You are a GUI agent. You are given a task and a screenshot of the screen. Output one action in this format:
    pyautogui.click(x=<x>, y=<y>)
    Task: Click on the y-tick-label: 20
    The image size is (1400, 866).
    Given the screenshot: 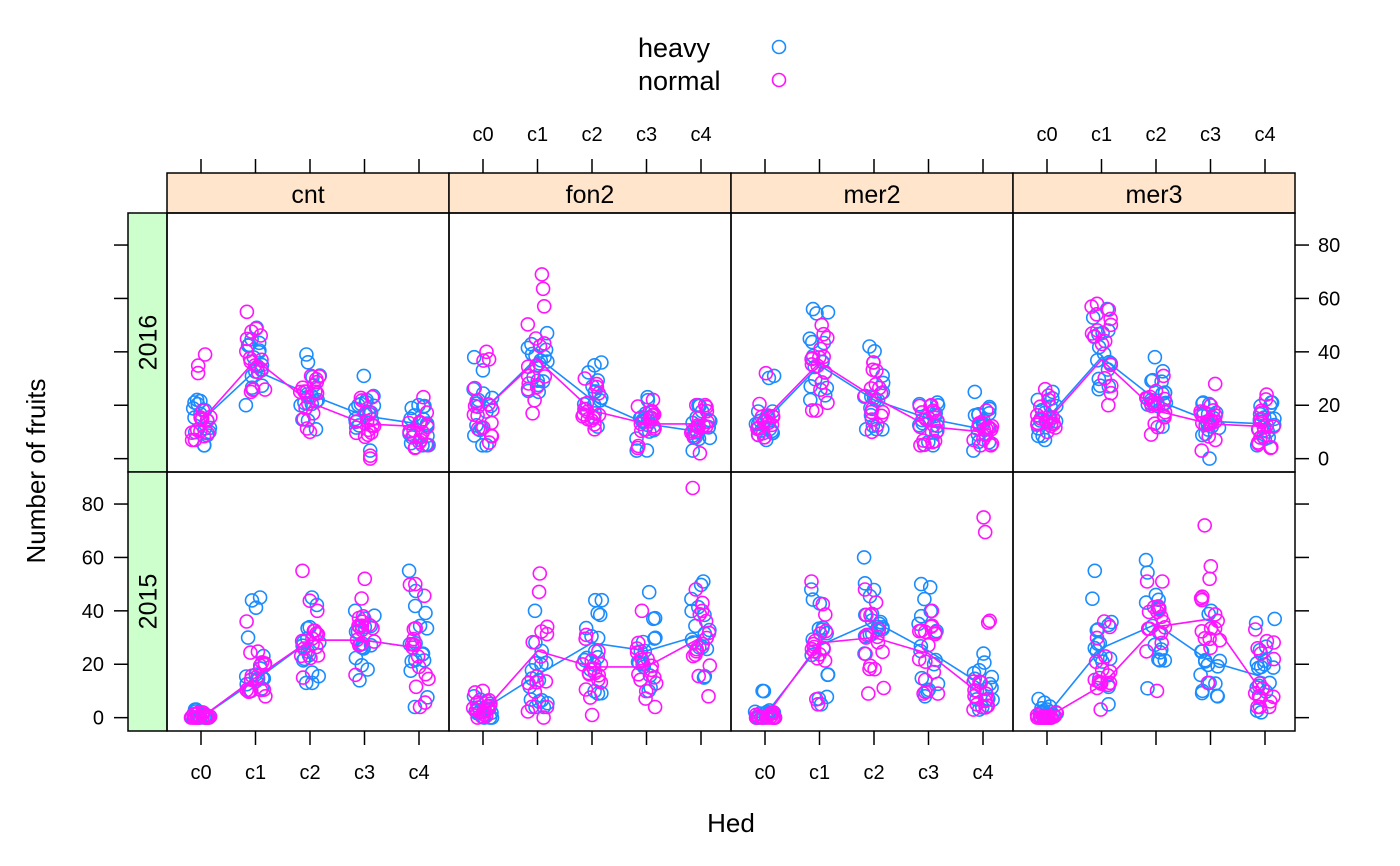 What is the action you would take?
    pyautogui.click(x=1329, y=406)
    